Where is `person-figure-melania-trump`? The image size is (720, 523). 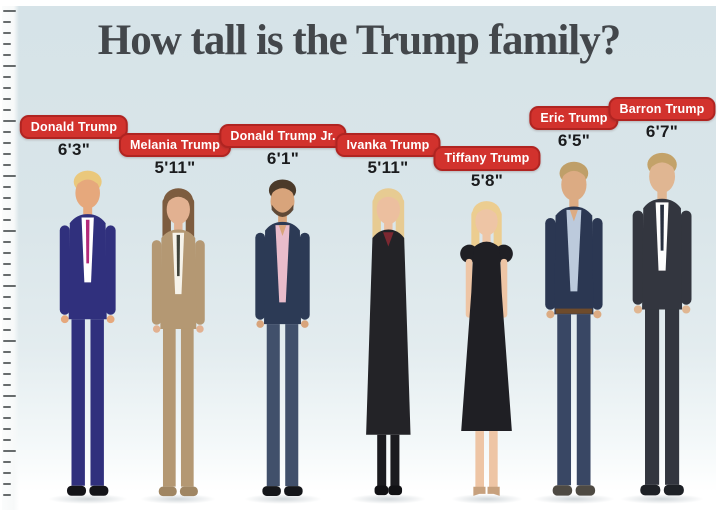 person-figure-melania-trump is located at coordinates (178, 341).